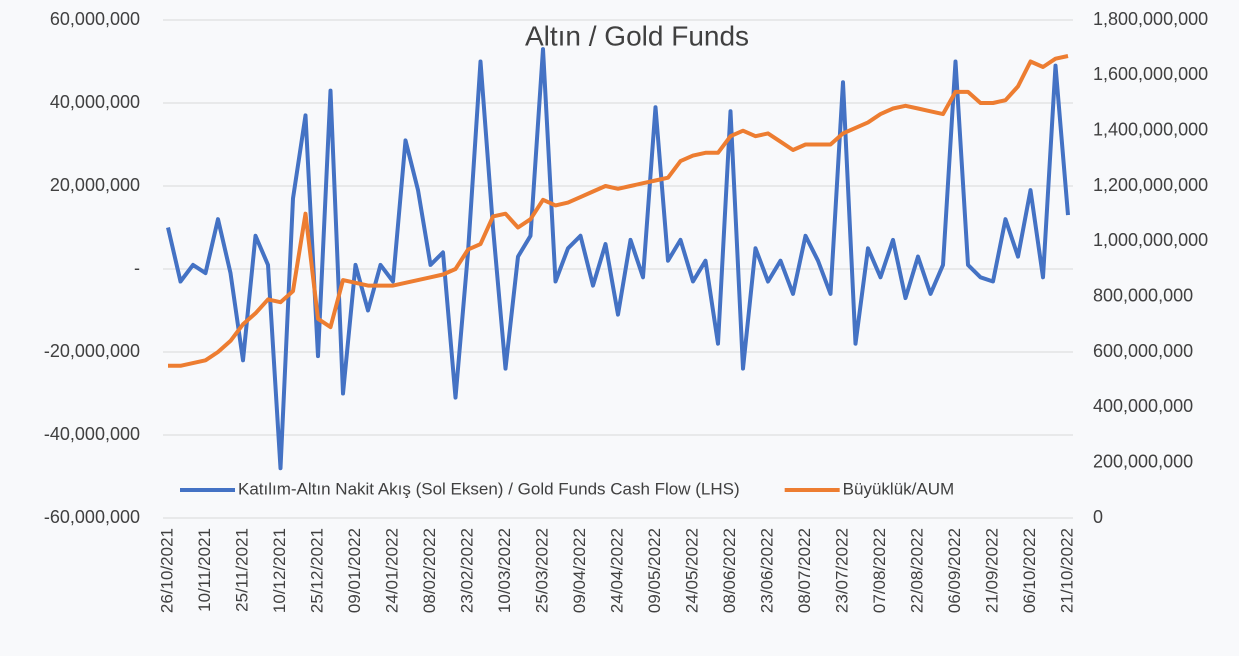 The image size is (1239, 656). What do you see at coordinates (466, 570) in the screenshot?
I see `x-tick-label: 23/02/2022` at bounding box center [466, 570].